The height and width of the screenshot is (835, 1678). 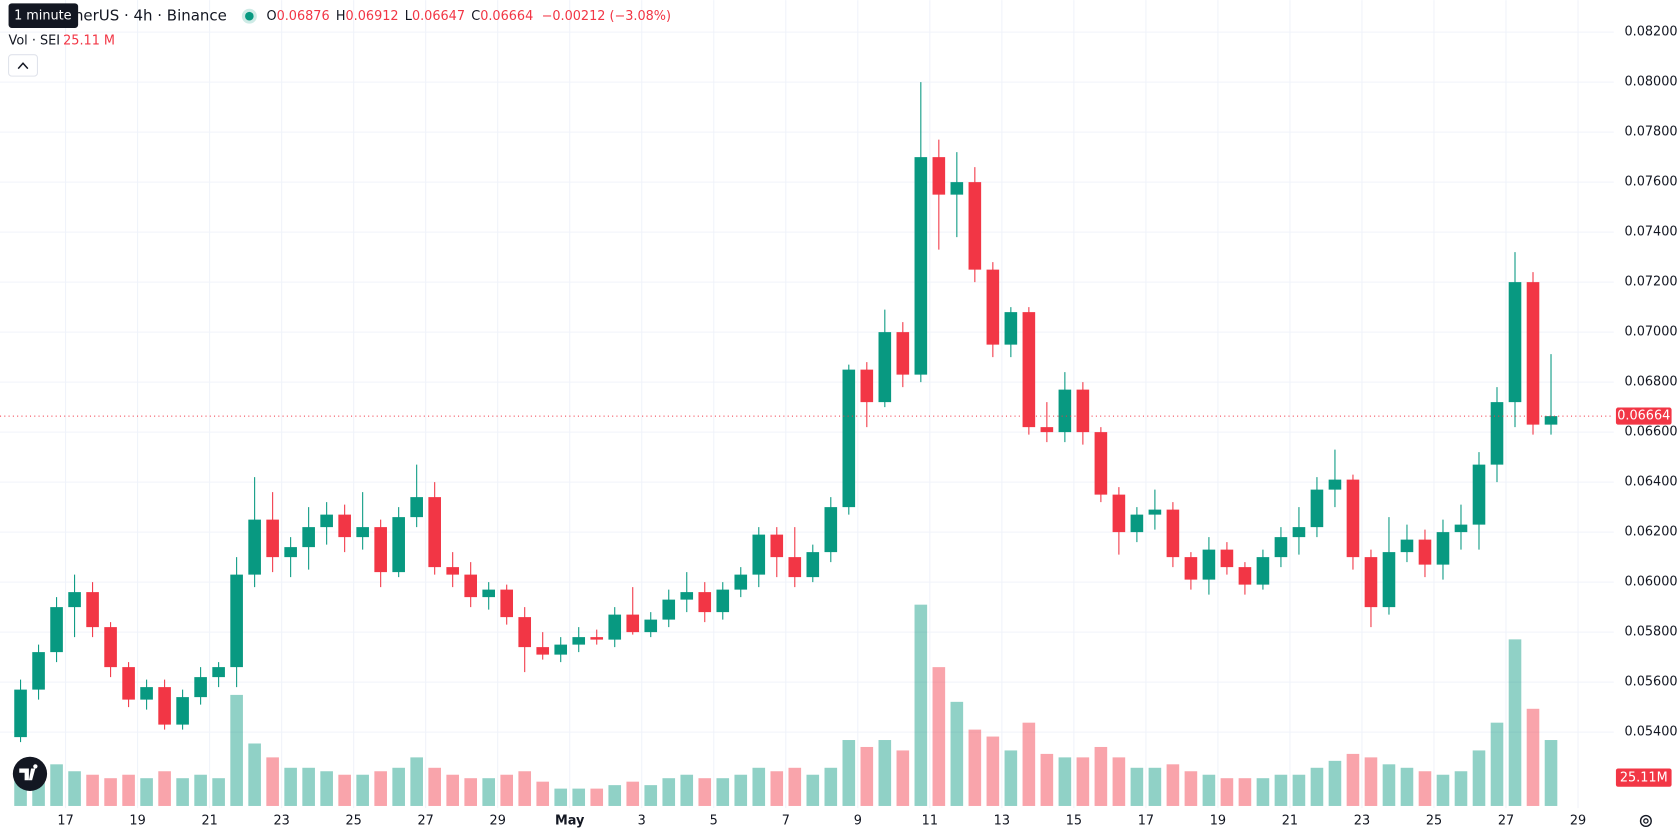 I want to click on collapse-button, so click(x=23, y=65).